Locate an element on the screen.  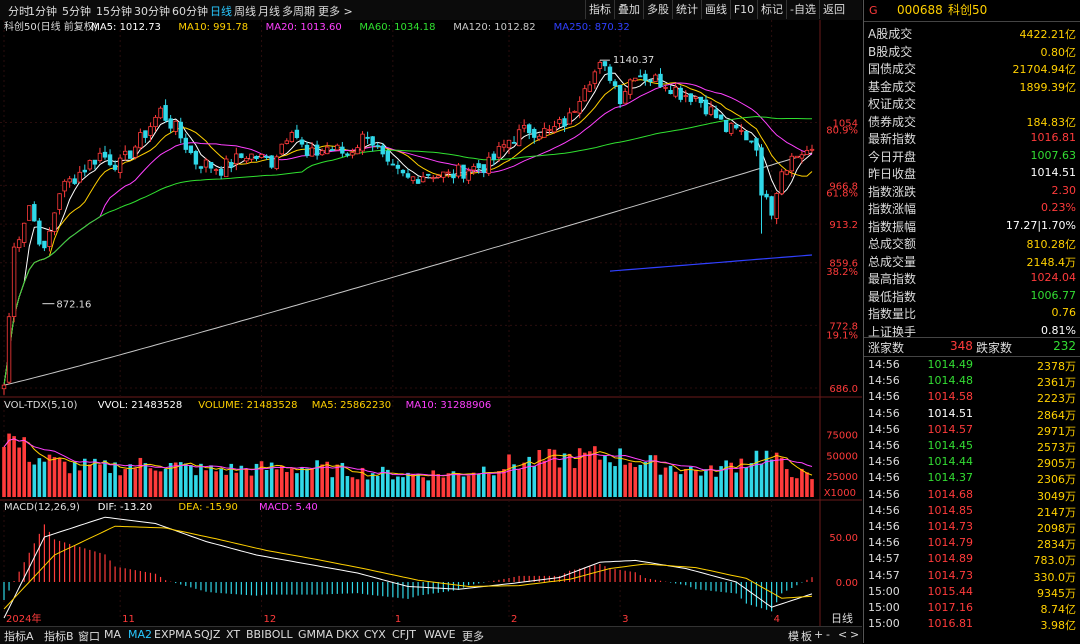
period-3: 15分钟 is located at coordinates (114, 11).